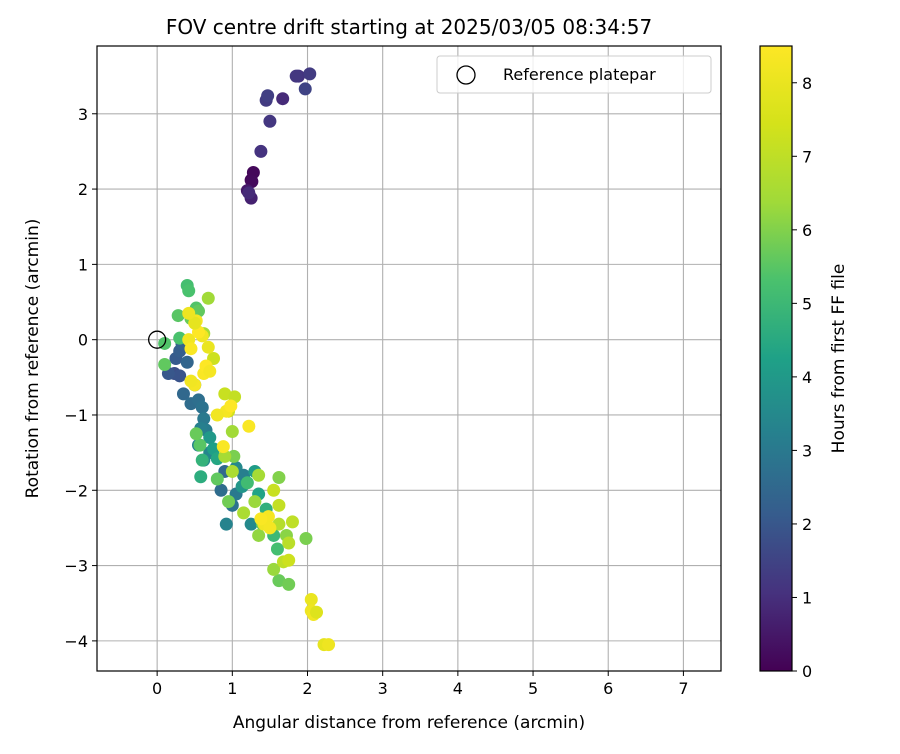  Describe the element at coordinates (807, 83) in the screenshot. I see `colorbar-tick-label: 8` at that location.